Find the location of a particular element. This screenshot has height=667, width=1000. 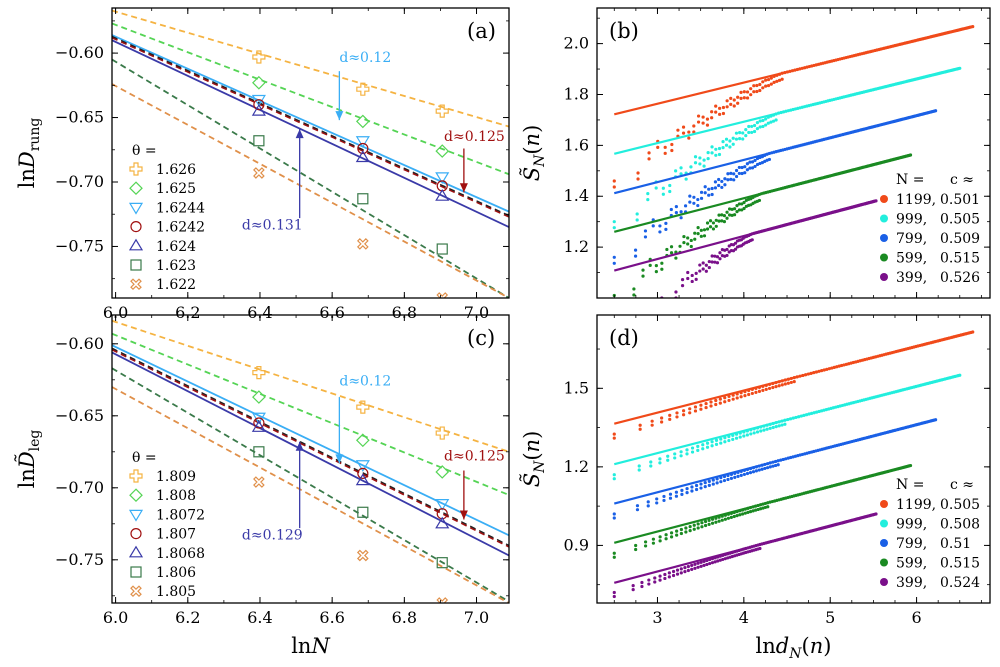

reference-dashed-line is located at coordinates (310, 446).